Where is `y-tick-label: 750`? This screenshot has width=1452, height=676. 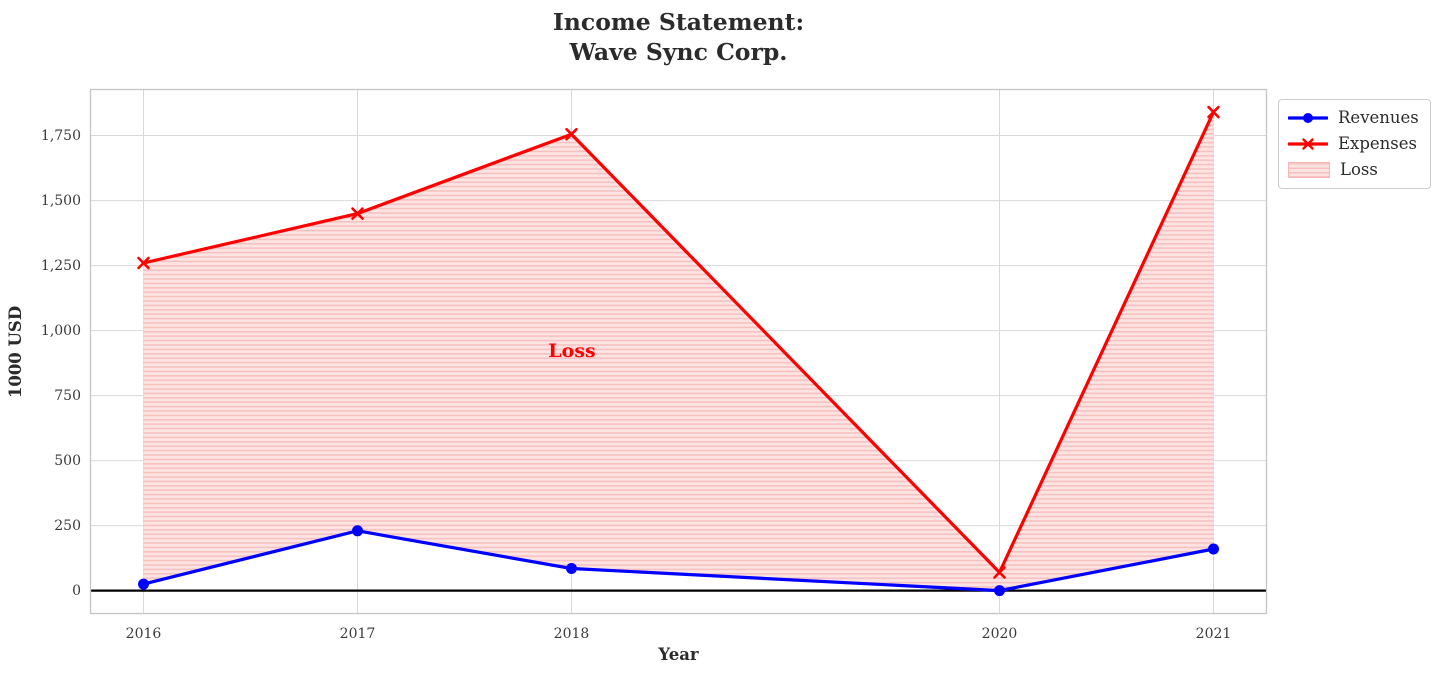 y-tick-label: 750 is located at coordinates (67, 396).